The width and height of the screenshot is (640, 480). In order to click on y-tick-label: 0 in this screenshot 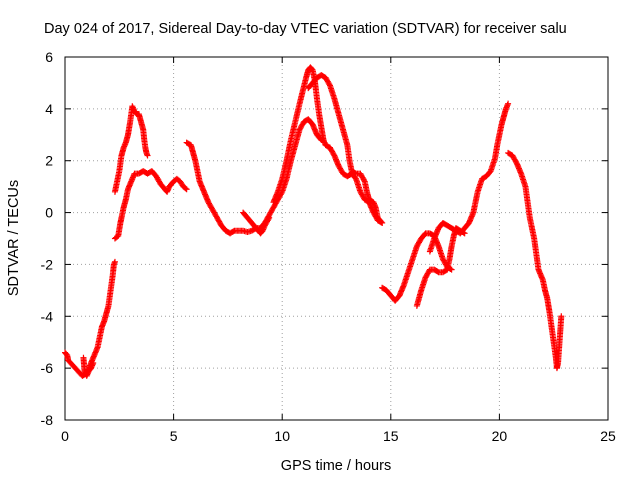, I will do `click(49, 213)`.